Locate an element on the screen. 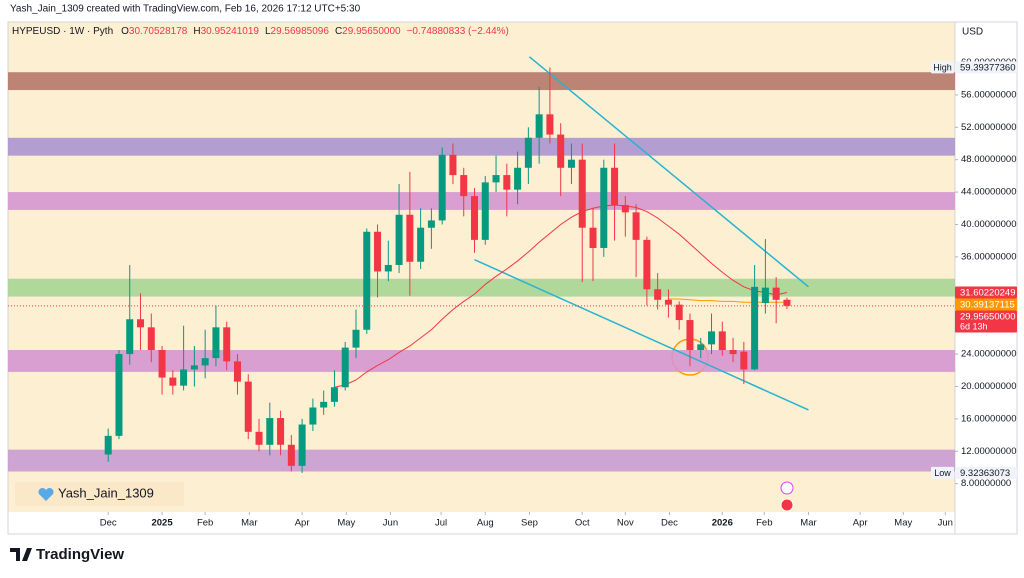  x-tick-label: Oct is located at coordinates (582, 523).